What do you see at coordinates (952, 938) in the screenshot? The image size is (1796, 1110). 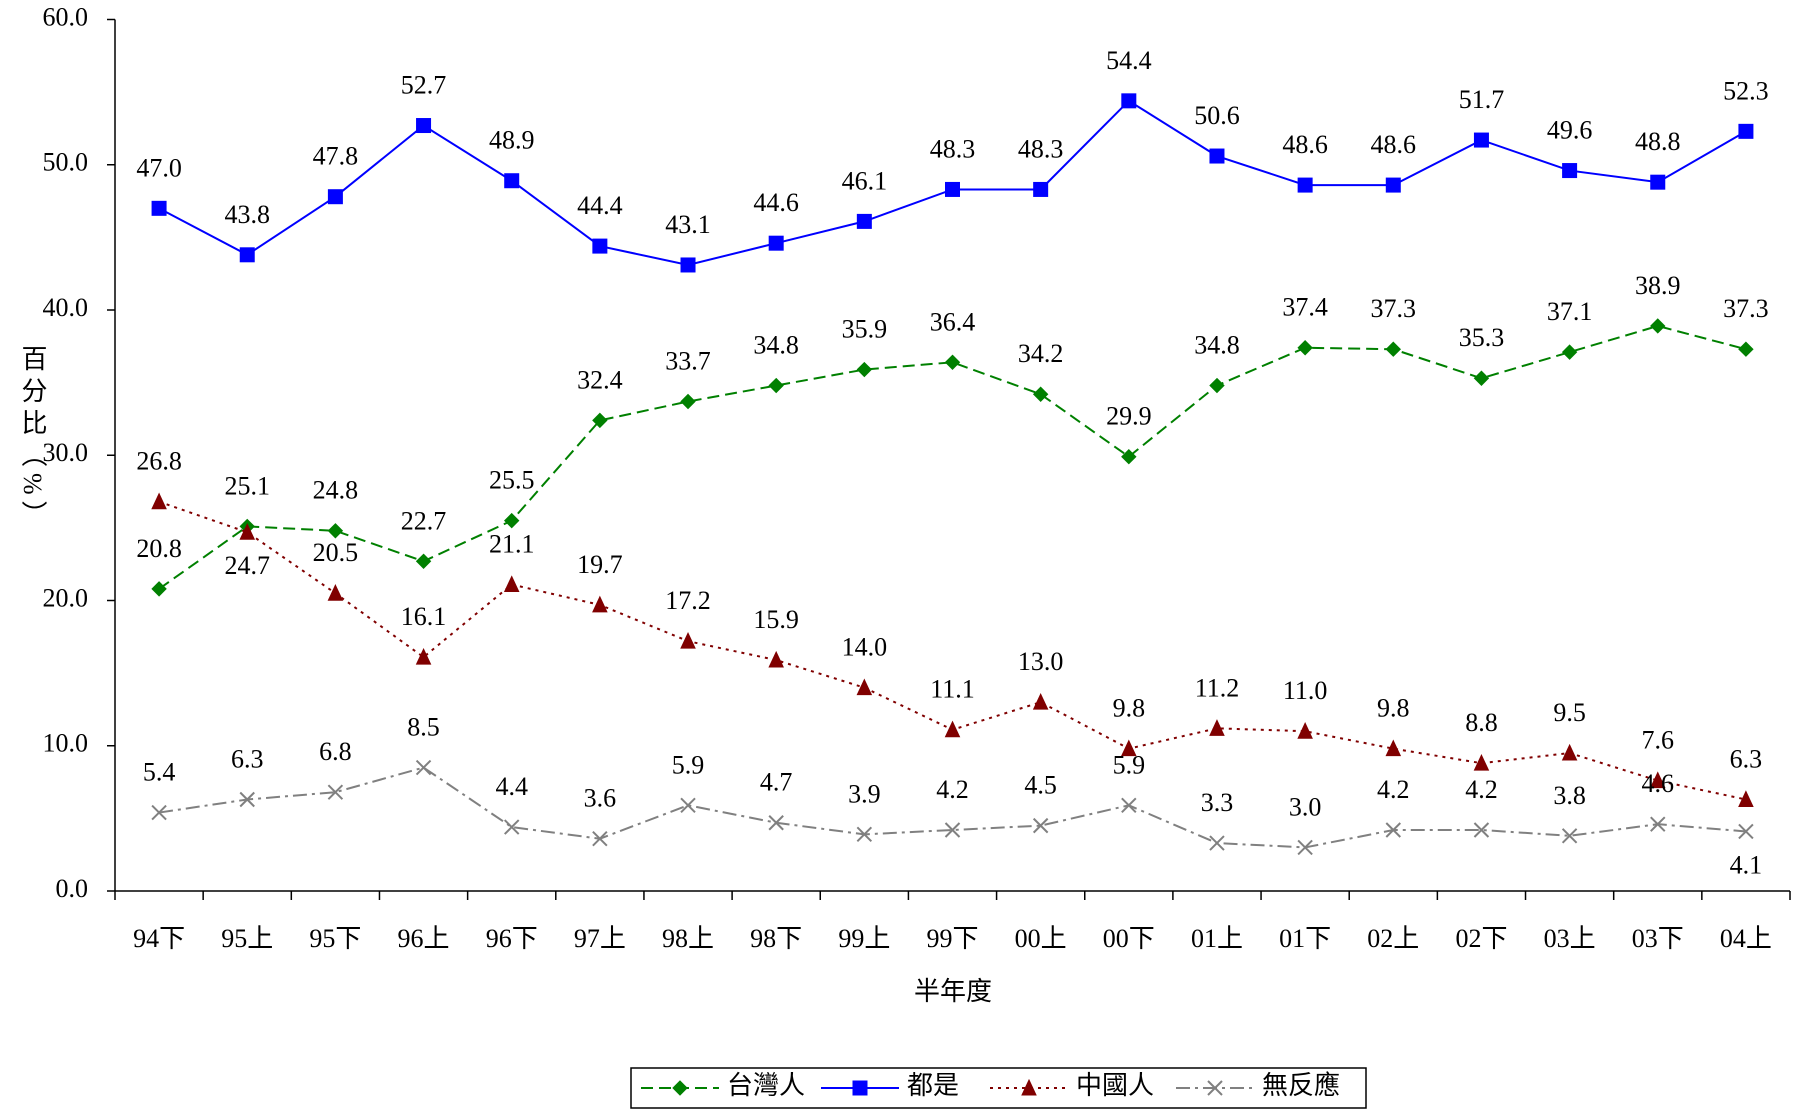 I see `x-tick-label: 99下` at bounding box center [952, 938].